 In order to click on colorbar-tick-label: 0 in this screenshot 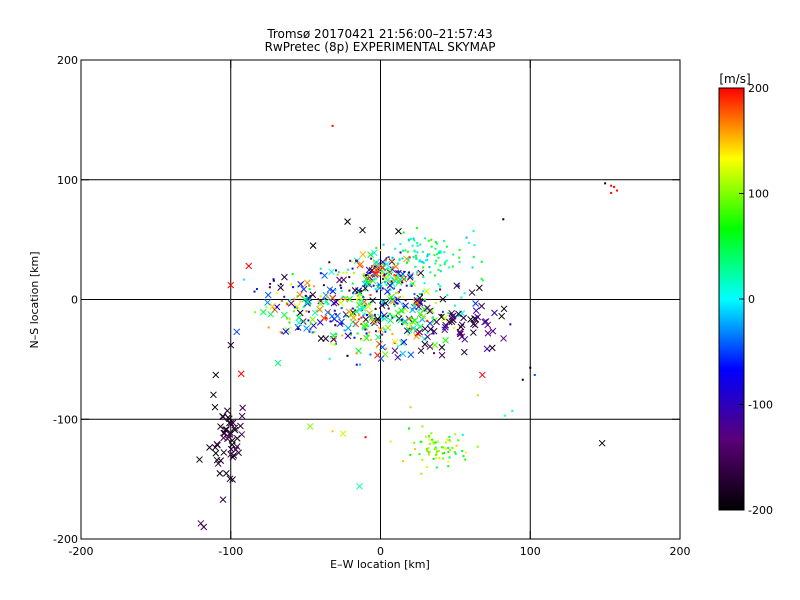, I will do `click(751, 299)`.